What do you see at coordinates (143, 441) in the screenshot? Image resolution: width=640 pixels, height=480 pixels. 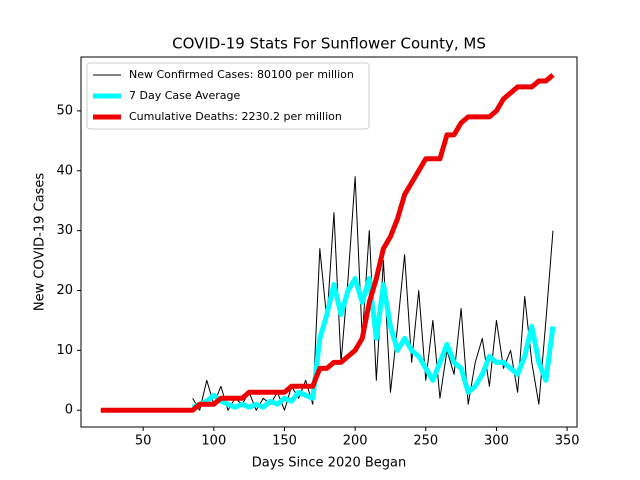 I see `x-tick-label: 50` at bounding box center [143, 441].